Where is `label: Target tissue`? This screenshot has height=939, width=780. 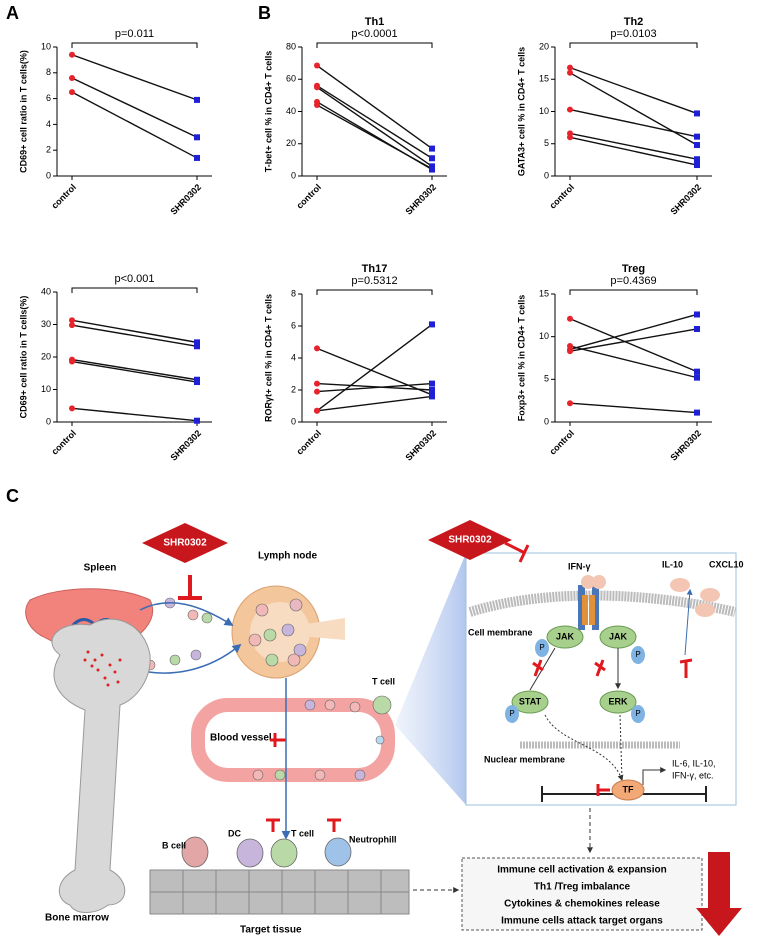
label: Target tissue is located at coordinates (271, 930).